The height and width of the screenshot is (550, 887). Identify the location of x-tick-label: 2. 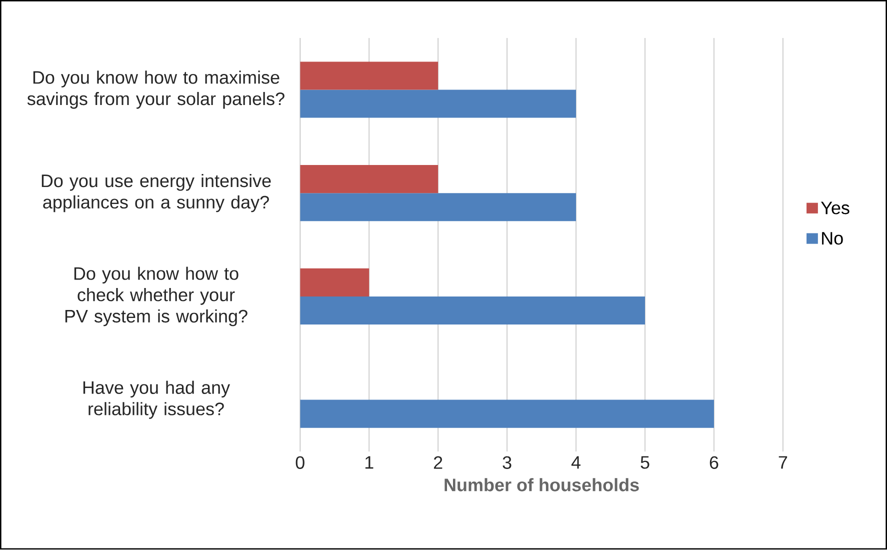
(438, 463).